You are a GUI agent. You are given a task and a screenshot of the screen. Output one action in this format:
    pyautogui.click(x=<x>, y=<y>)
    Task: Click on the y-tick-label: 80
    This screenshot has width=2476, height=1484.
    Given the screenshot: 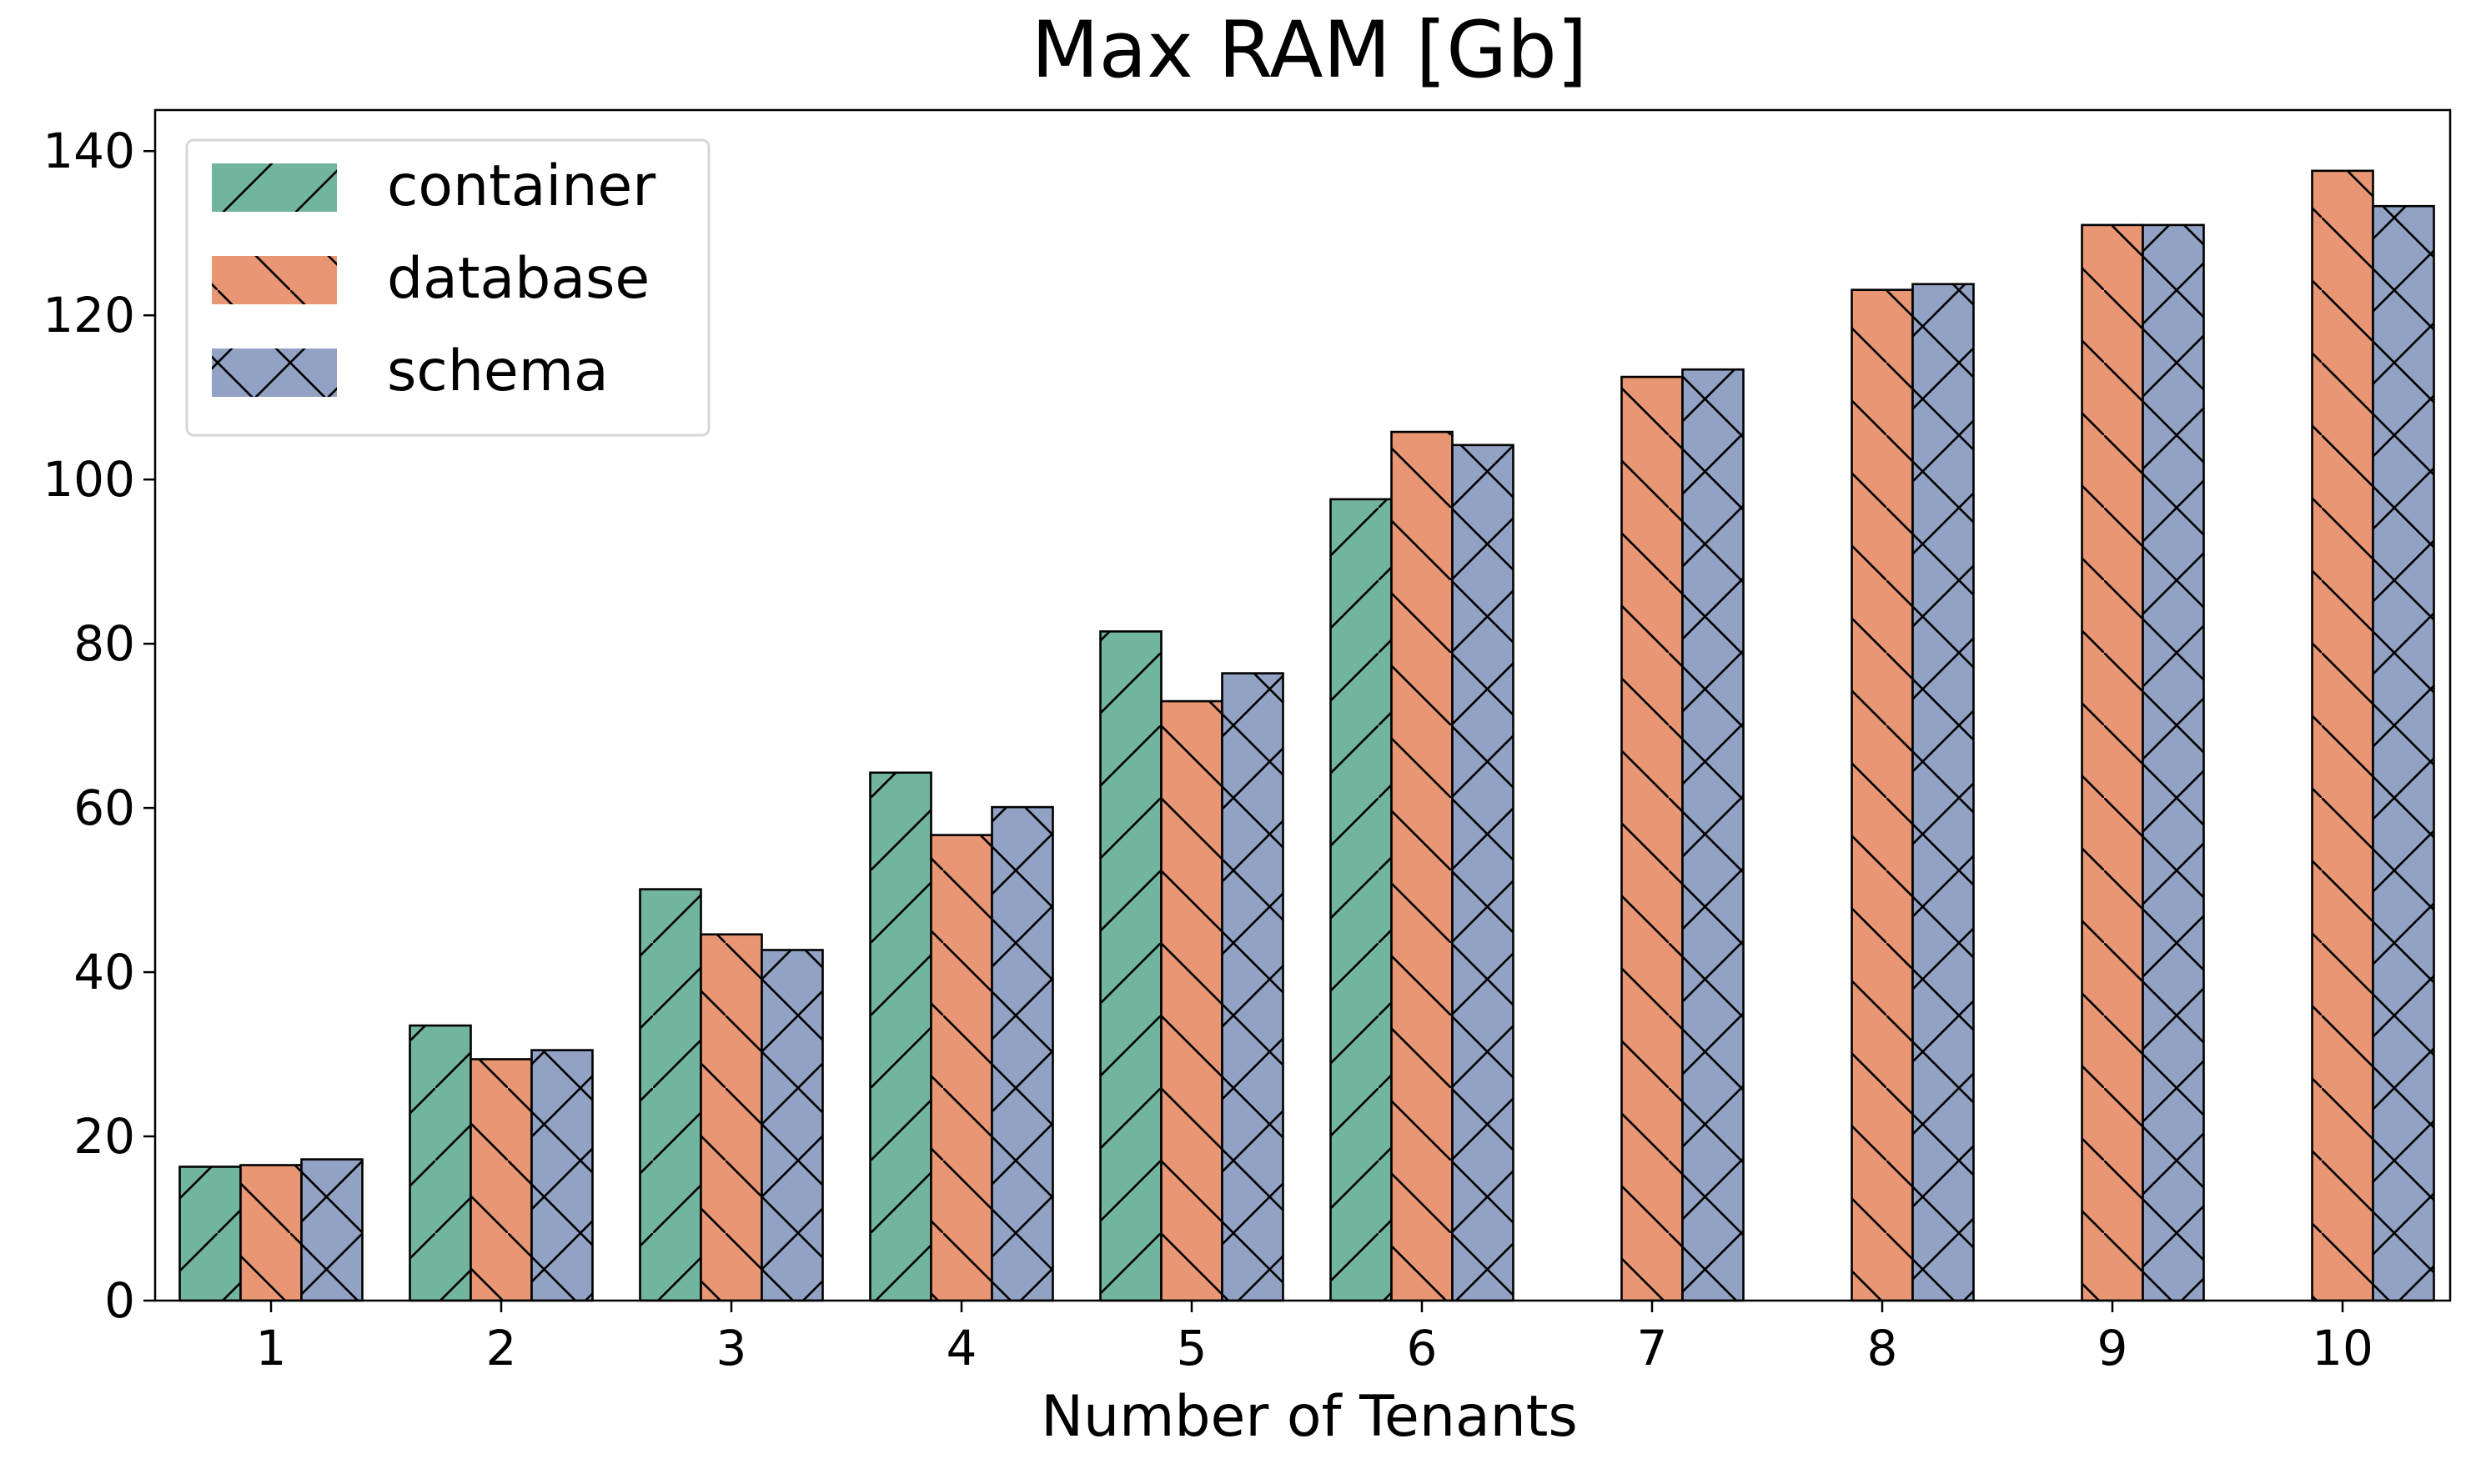 What is the action you would take?
    pyautogui.click(x=104, y=643)
    